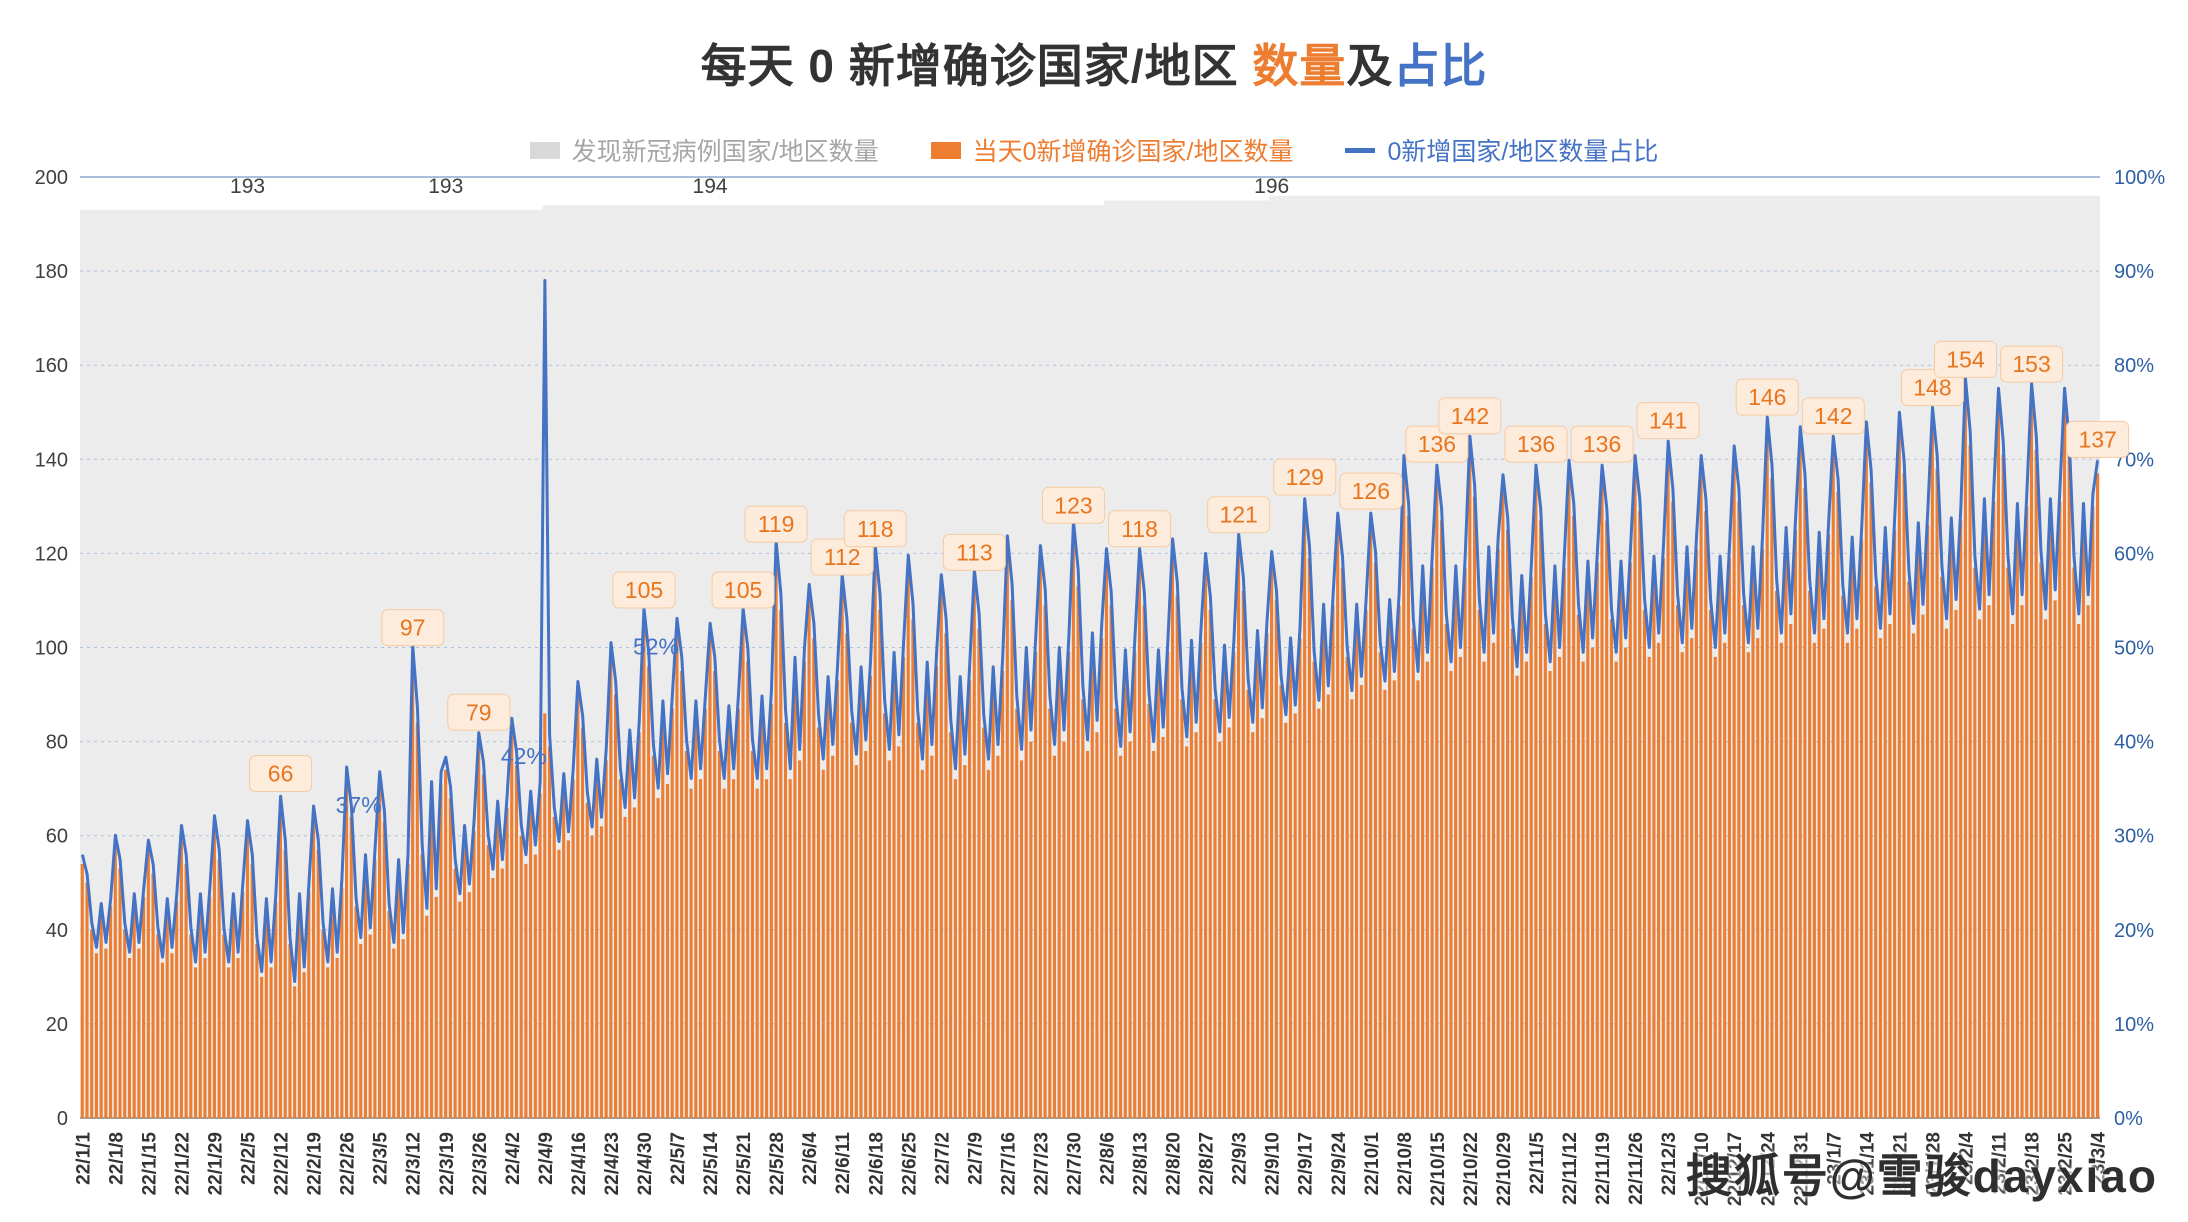  I want to click on svg-text: 23/3/4, so click(2099, 1158).